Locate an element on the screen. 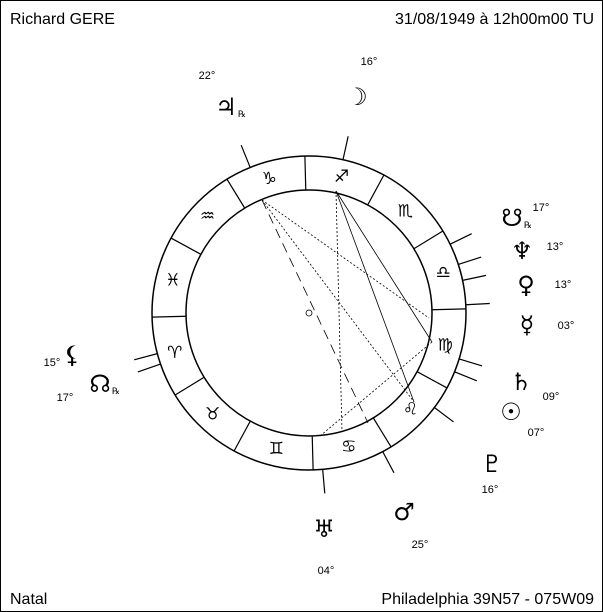 The height and width of the screenshot is (612, 603). planet-glyph: ♃ is located at coordinates (226, 107).